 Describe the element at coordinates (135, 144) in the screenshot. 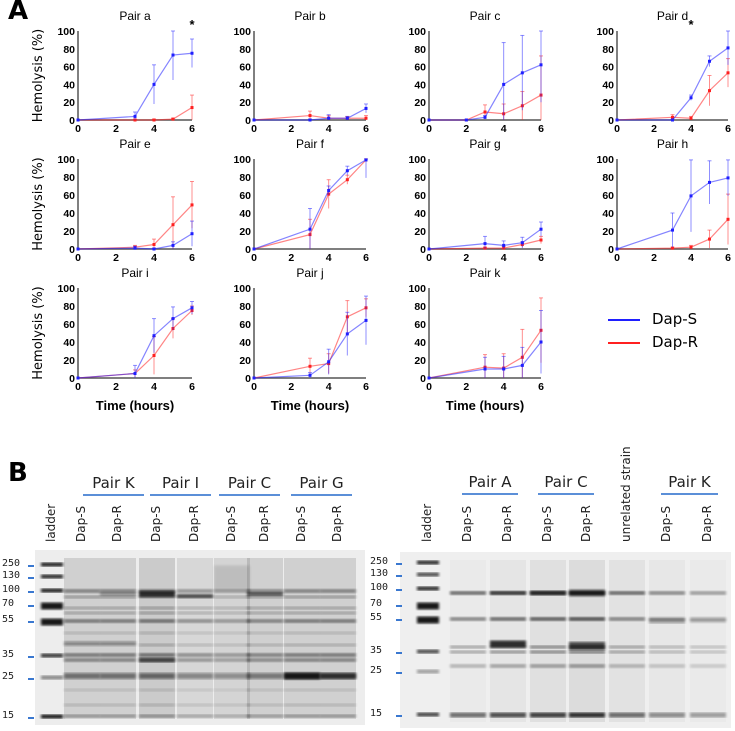

I see `chart-title: Pair e` at that location.